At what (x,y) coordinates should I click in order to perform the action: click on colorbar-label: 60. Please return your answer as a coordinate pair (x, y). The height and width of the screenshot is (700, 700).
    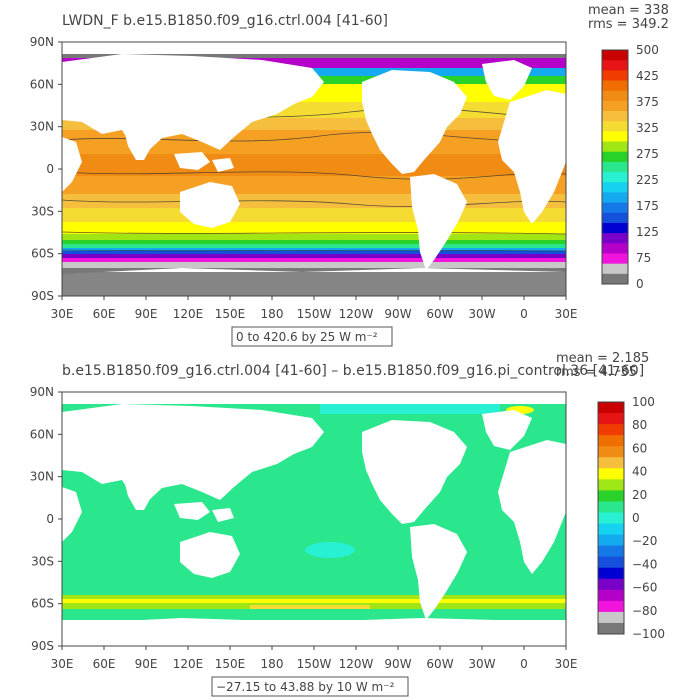
    Looking at the image, I should click on (639, 448).